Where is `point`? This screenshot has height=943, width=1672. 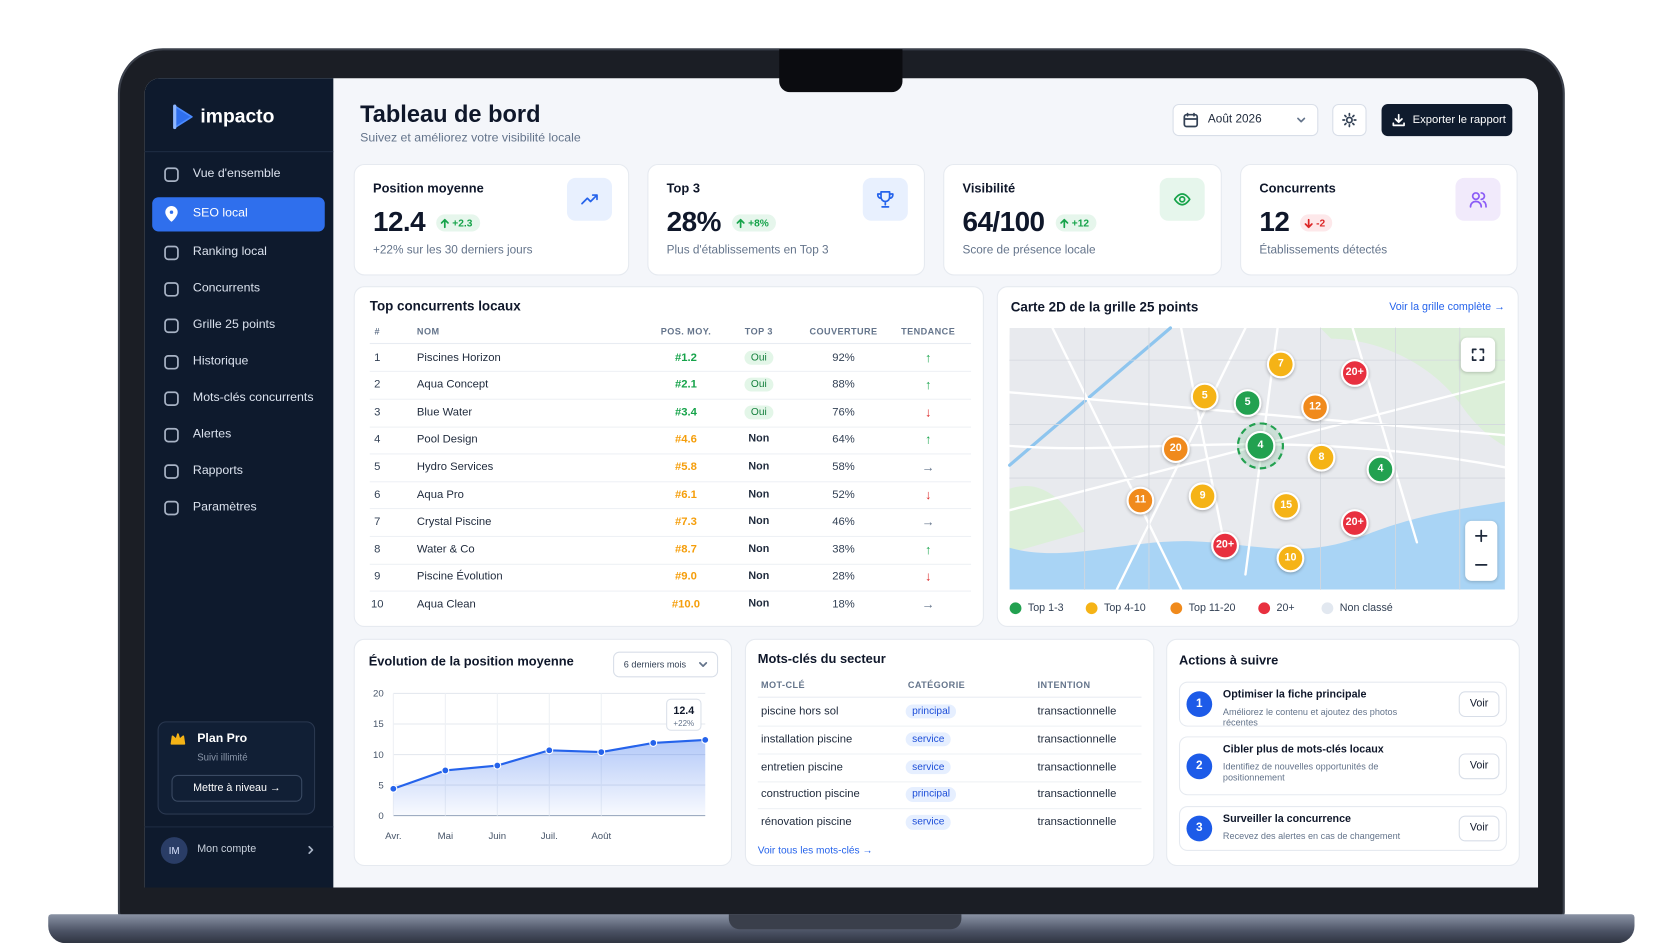 point is located at coordinates (653, 742).